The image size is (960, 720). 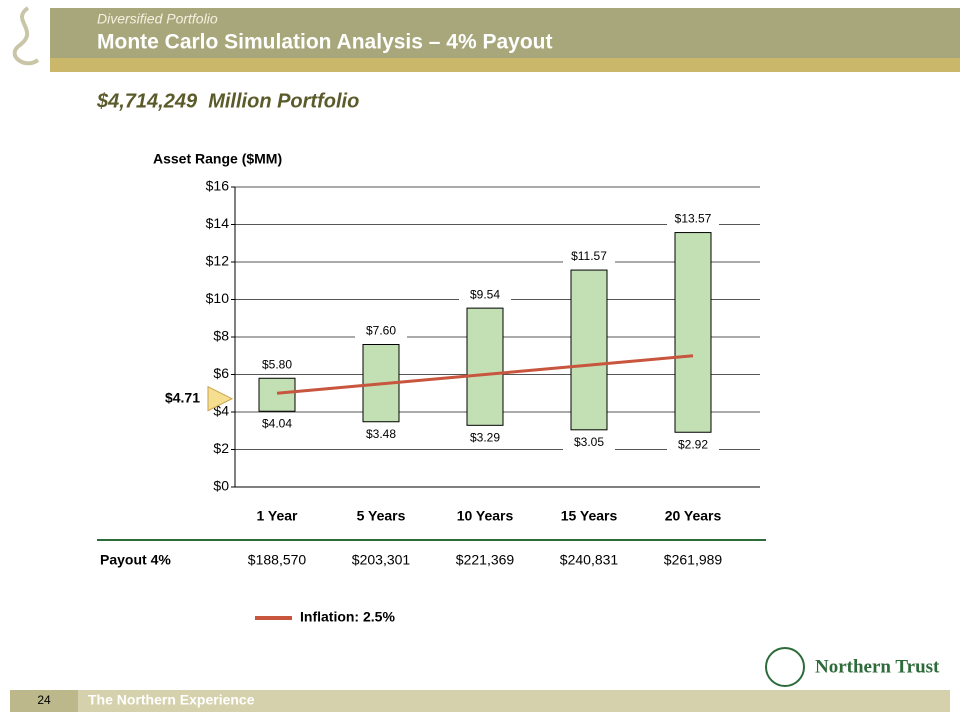 What do you see at coordinates (221, 486) in the screenshot?
I see `y-tick-label: $0` at bounding box center [221, 486].